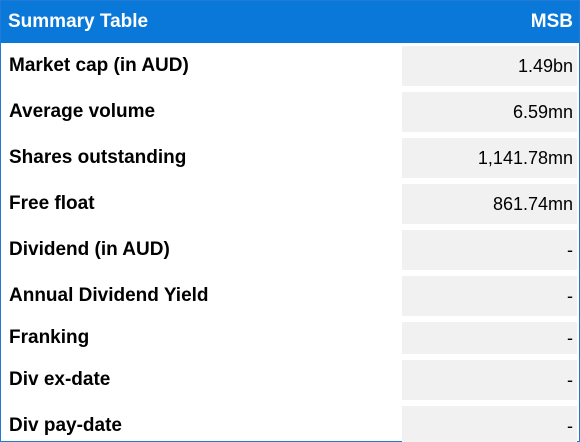 The height and width of the screenshot is (442, 580). I want to click on table-header: Summary Table MSB, so click(290, 22).